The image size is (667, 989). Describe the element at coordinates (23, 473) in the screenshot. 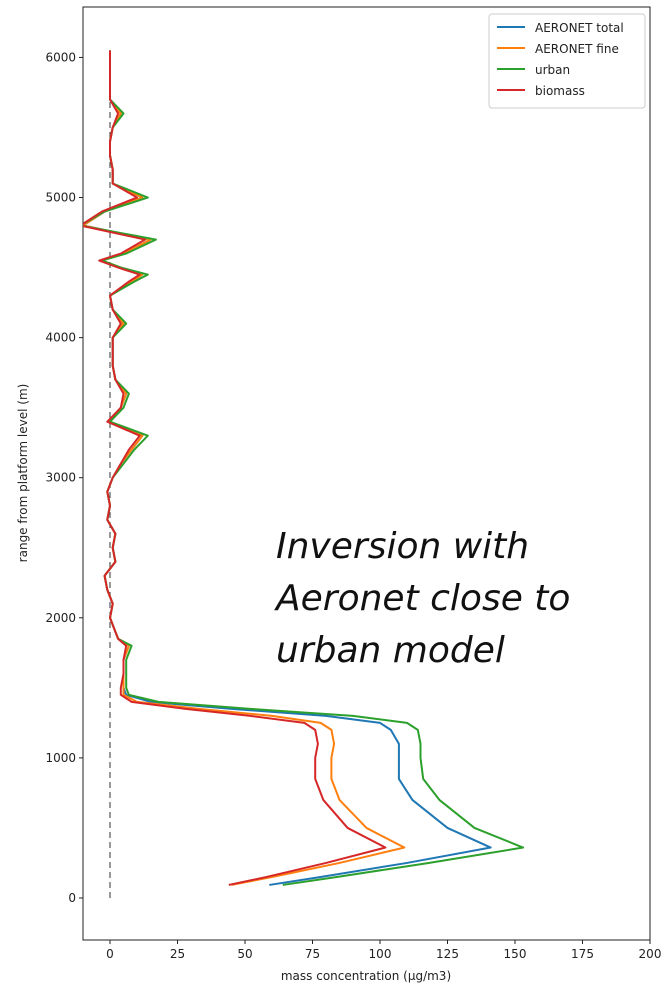

I see `y-axis-label: range from platform level (m)` at that location.